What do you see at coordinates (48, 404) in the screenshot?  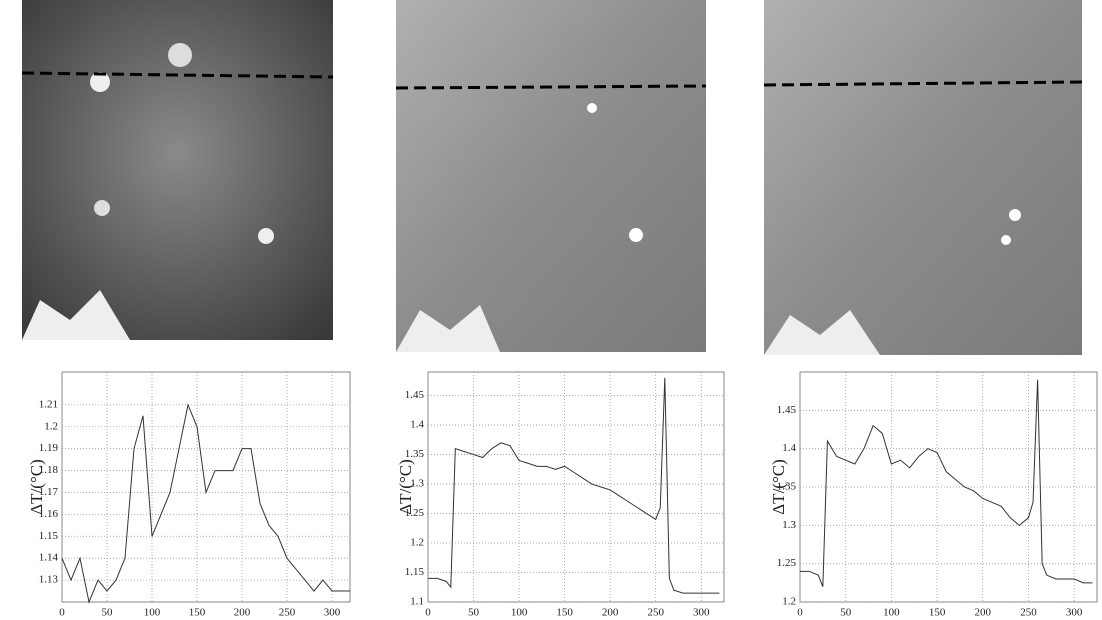 I see `y-tick-label: 1.21` at bounding box center [48, 404].